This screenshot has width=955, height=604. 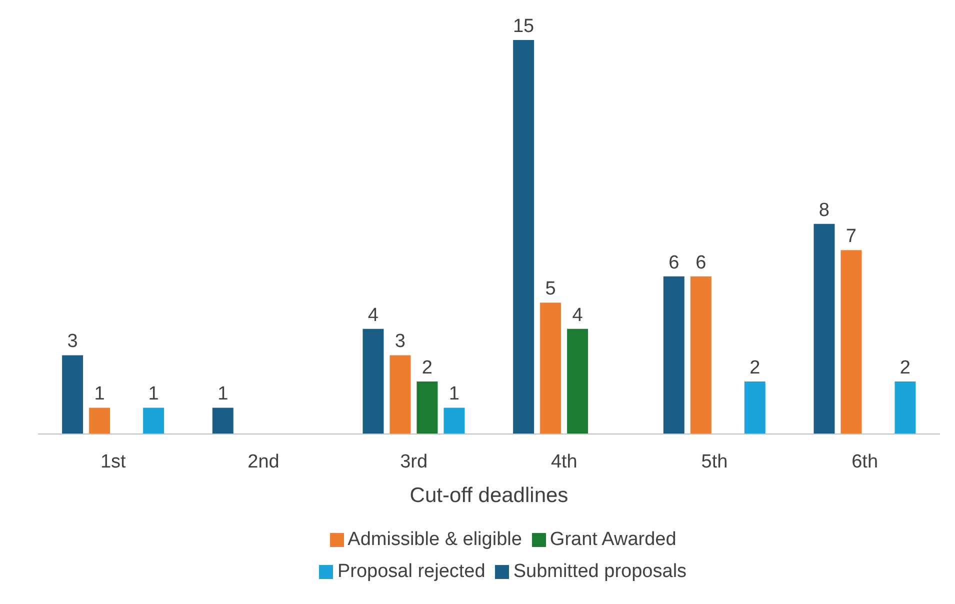 I want to click on data-label: 7, so click(x=851, y=237).